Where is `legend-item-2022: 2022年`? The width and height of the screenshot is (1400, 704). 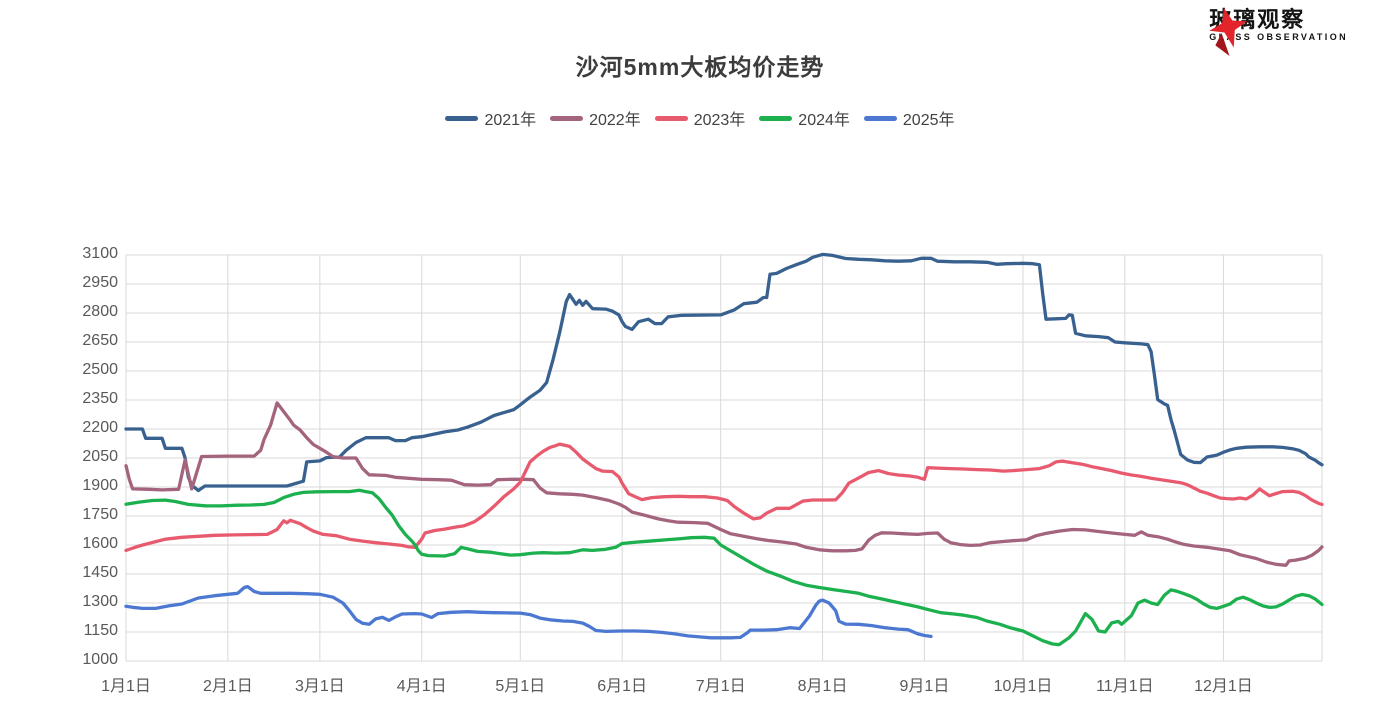 legend-item-2022: 2022年 is located at coordinates (595, 118).